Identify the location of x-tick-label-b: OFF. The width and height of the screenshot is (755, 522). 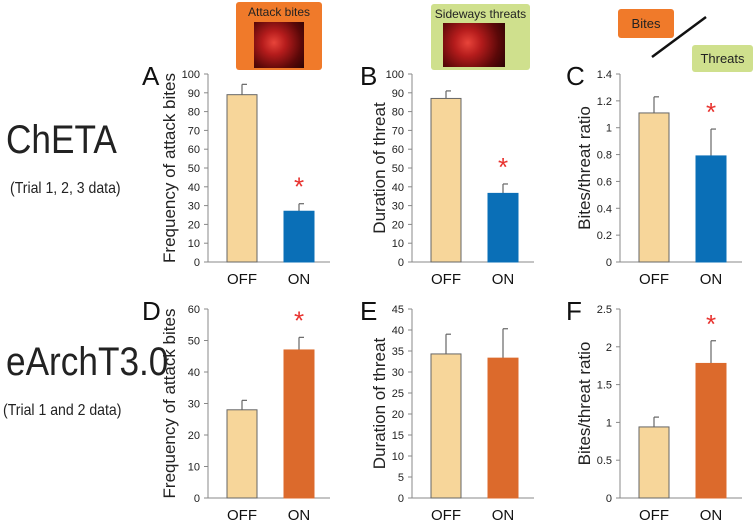
(446, 279).